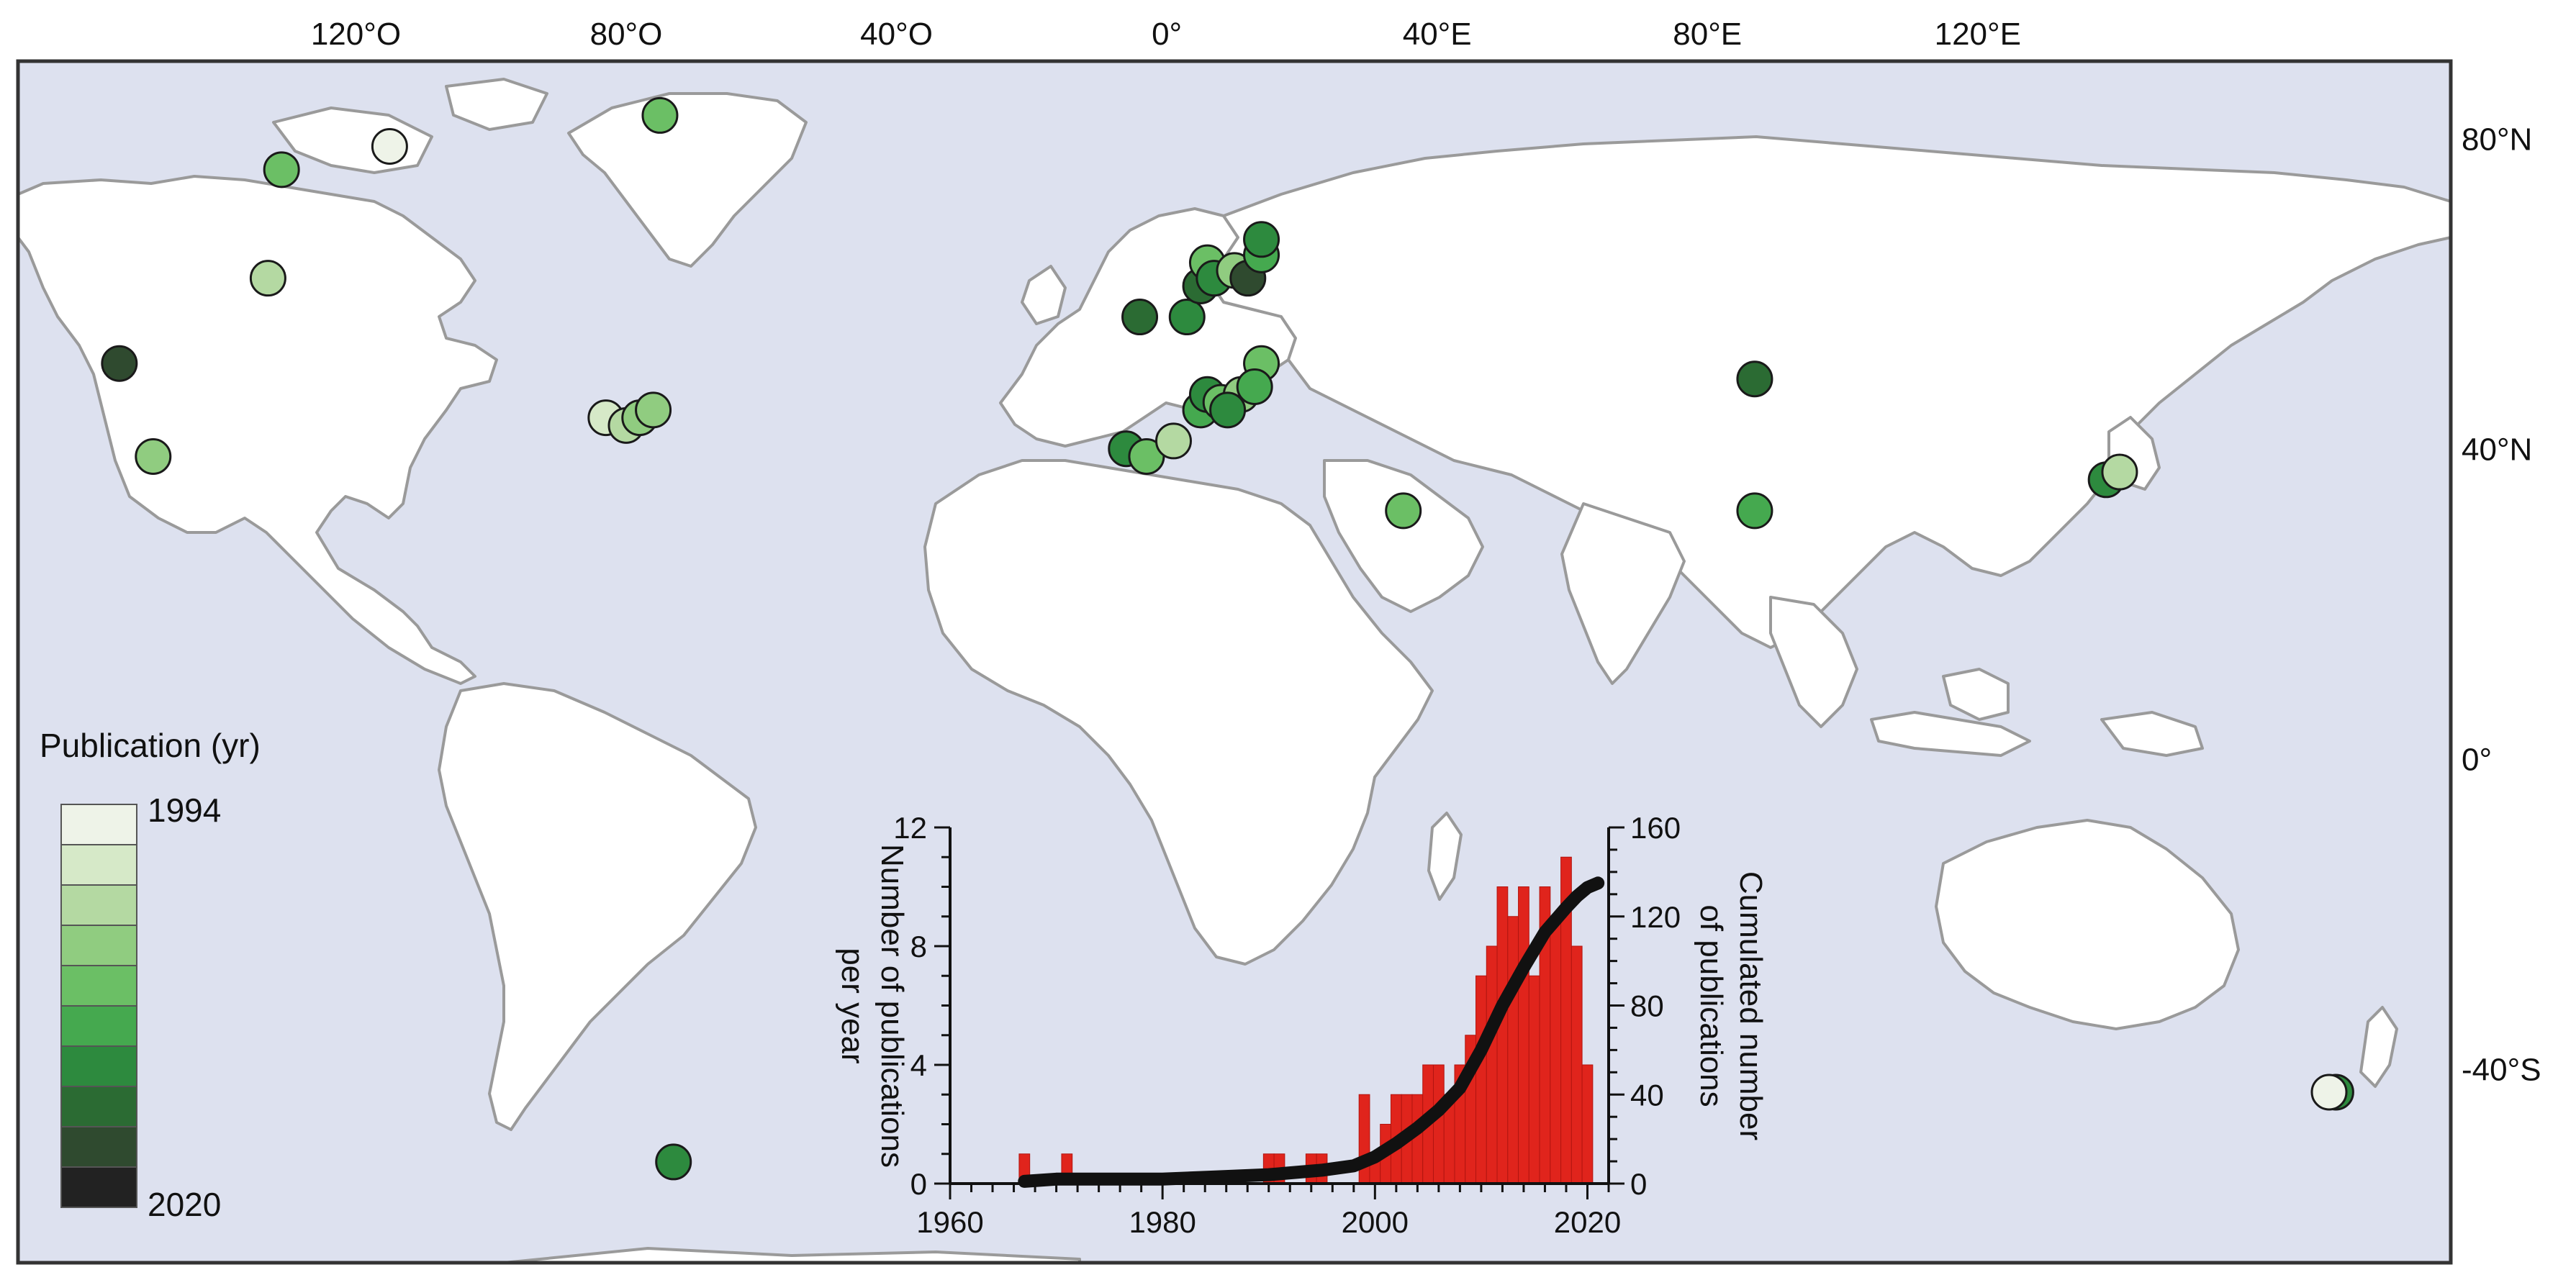 The width and height of the screenshot is (2576, 1280). Describe the element at coordinates (1044, 295) in the screenshot. I see `british-isles` at that location.